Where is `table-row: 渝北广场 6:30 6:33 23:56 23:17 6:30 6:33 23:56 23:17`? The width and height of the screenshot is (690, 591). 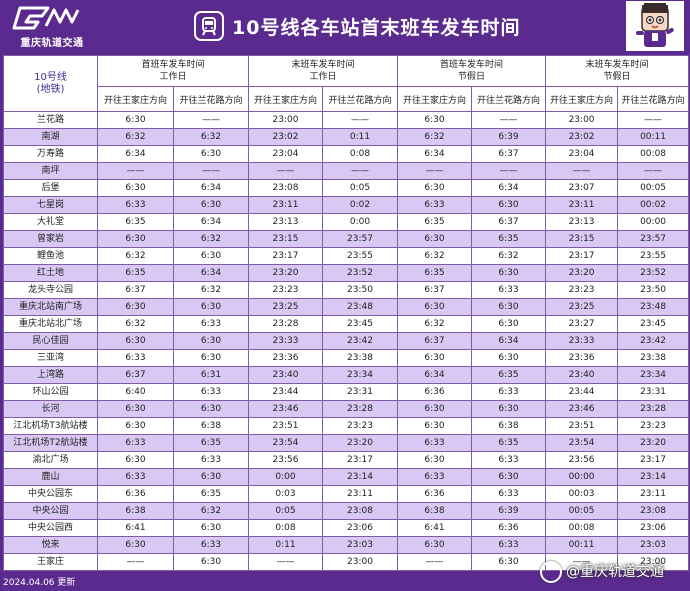 table-row: 渝北广场 6:30 6:33 23:56 23:17 6:30 6:33 23:56 23:17 is located at coordinates (346, 460).